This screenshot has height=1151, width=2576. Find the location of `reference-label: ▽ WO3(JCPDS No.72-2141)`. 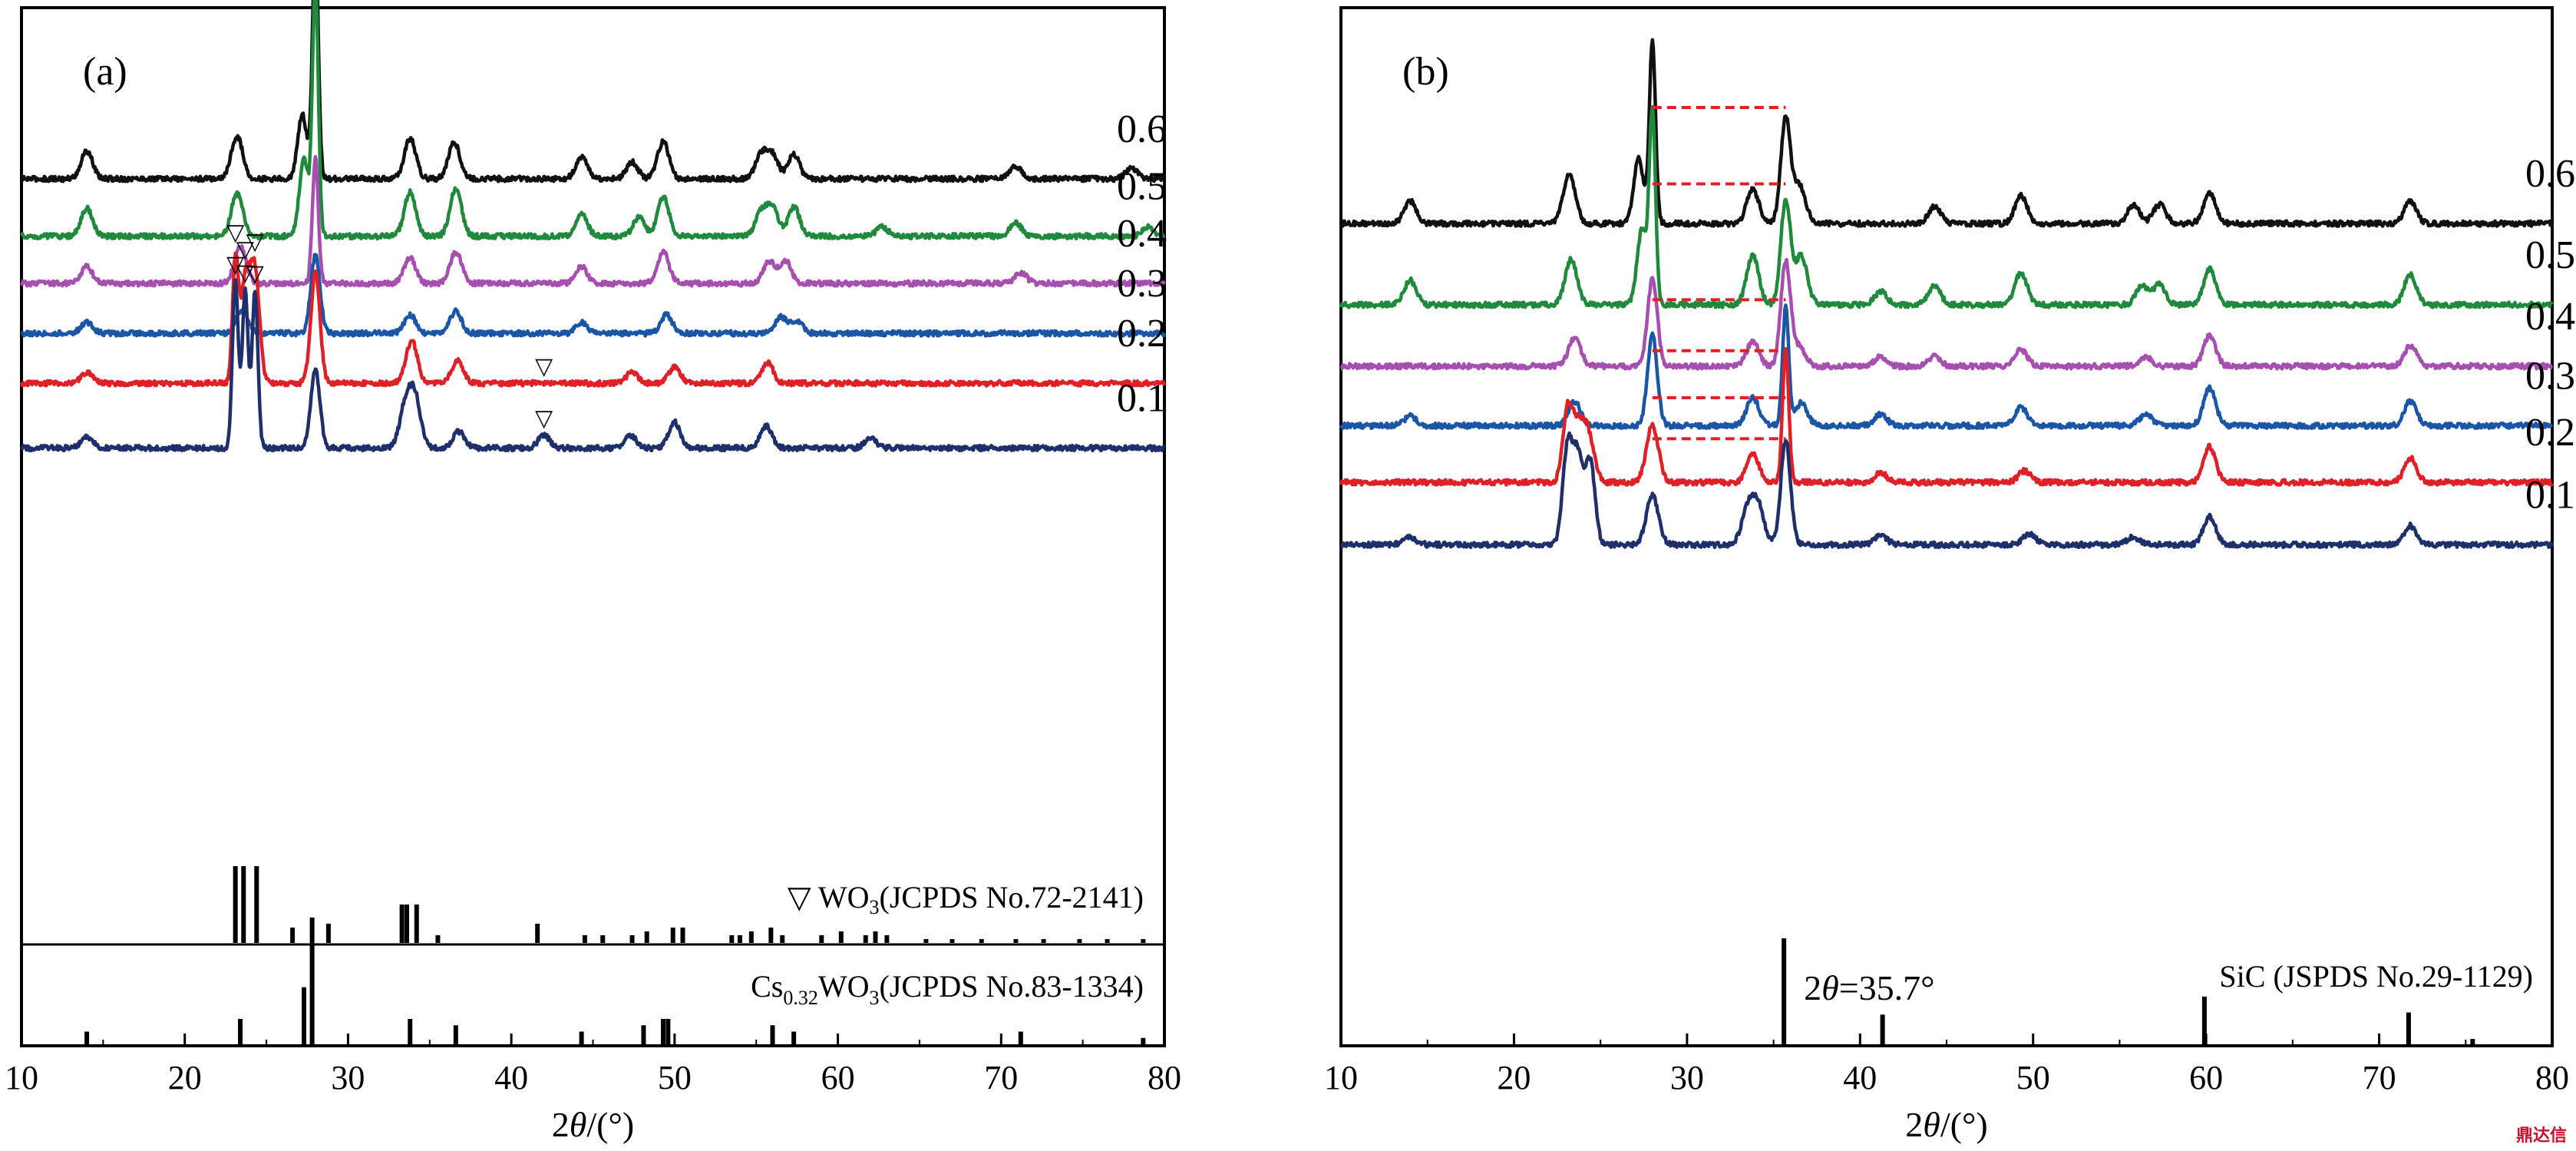

reference-label: ▽ WO3(JCPDS No.72-2141) is located at coordinates (966, 899).